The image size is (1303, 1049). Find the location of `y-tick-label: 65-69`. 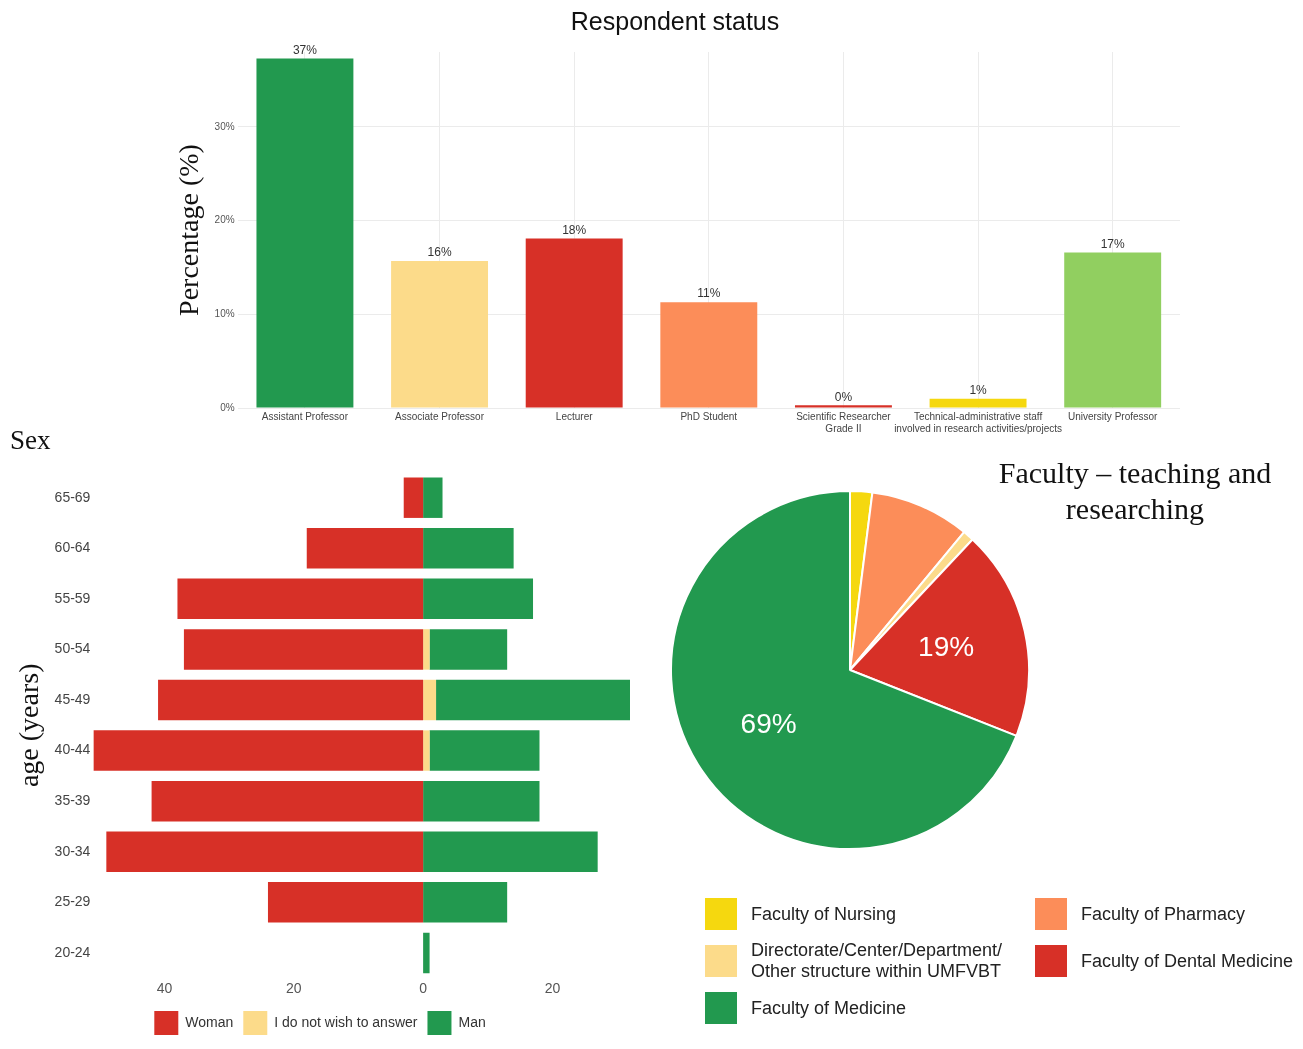

y-tick-label: 65-69 is located at coordinates (72, 496).